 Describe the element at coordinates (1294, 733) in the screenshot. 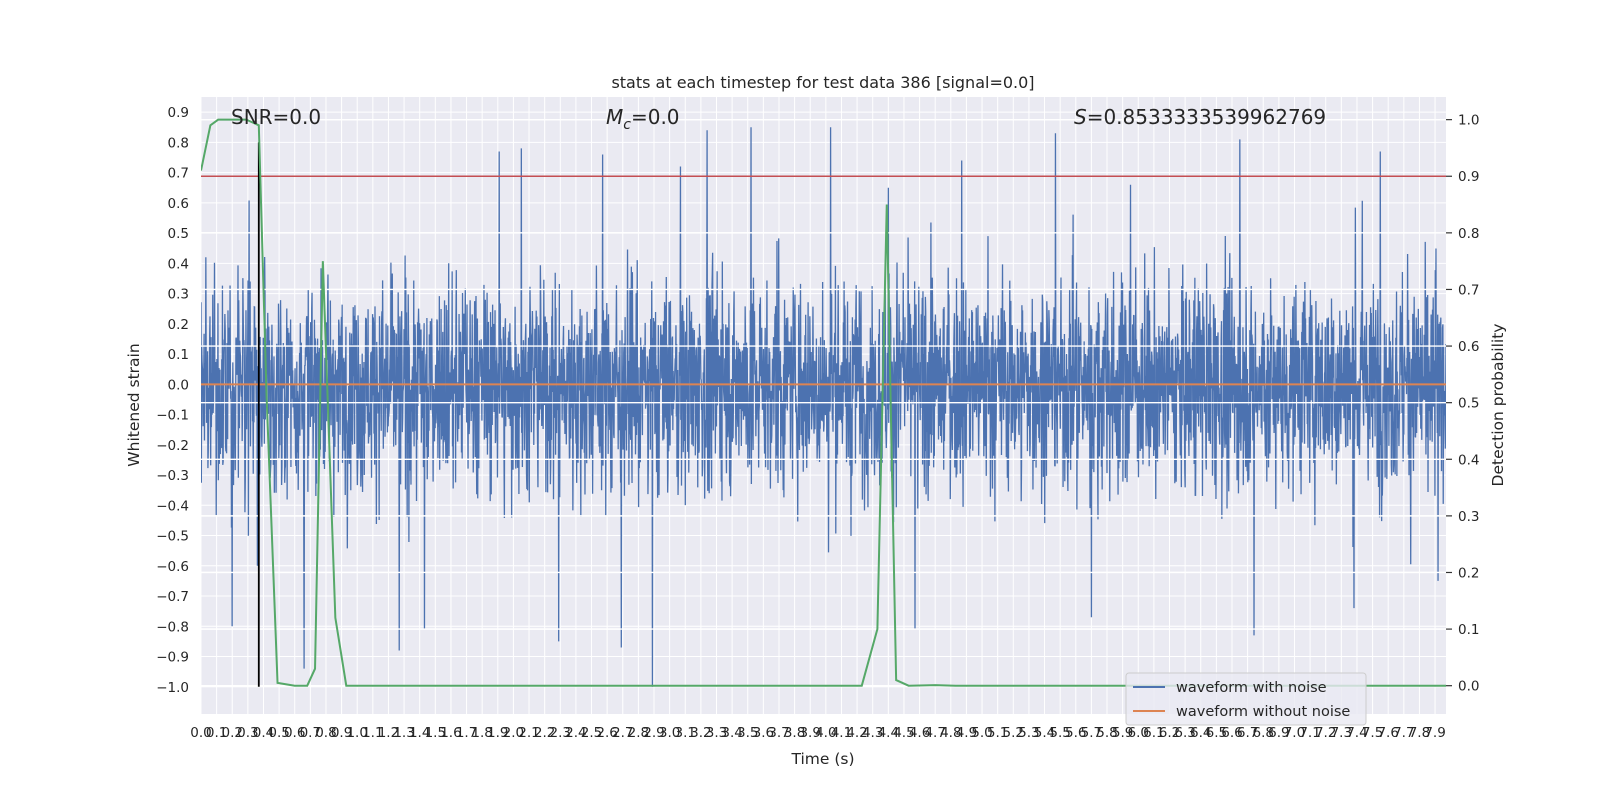

I see `x-tick-label: 7.0` at that location.